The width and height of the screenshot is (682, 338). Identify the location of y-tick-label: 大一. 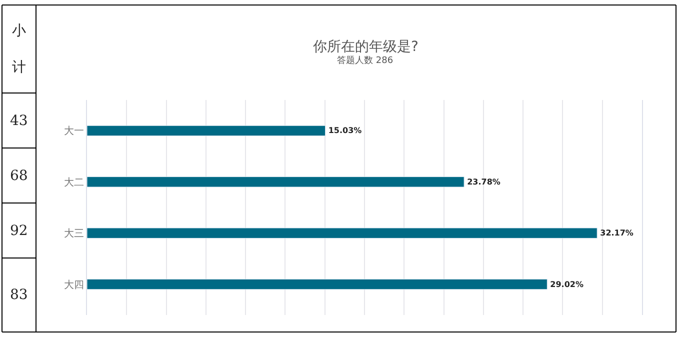
(74, 131).